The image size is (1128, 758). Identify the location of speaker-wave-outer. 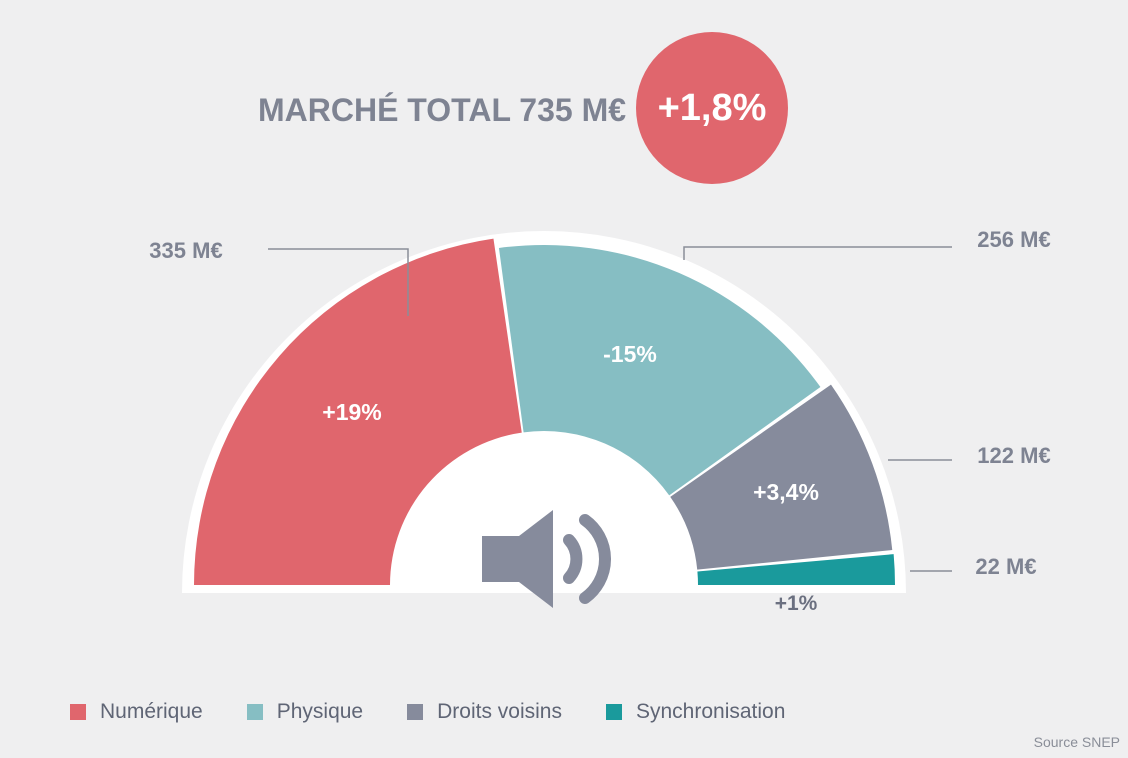
(595, 559).